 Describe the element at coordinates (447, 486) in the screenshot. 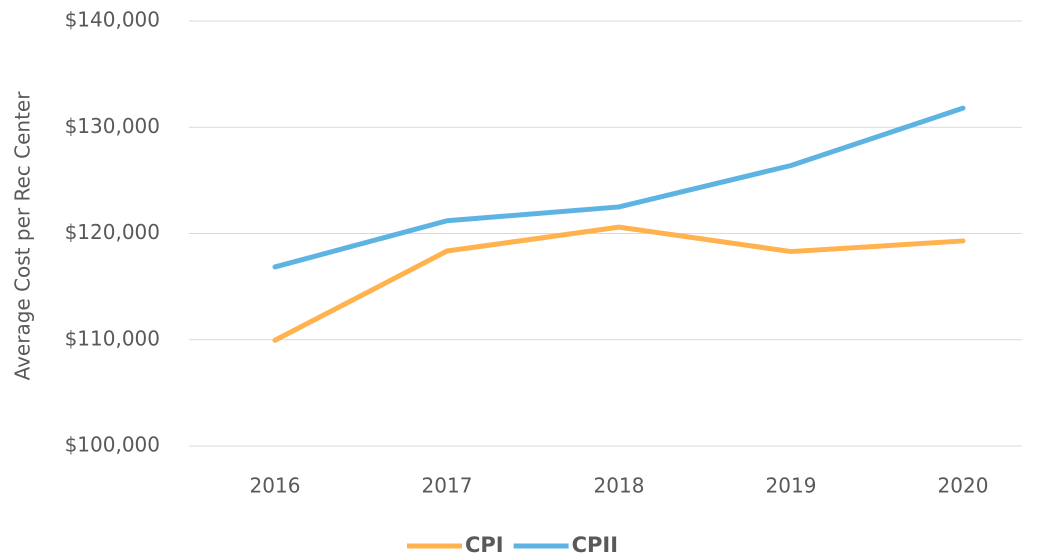

I see `x-tick-label: 2017` at that location.